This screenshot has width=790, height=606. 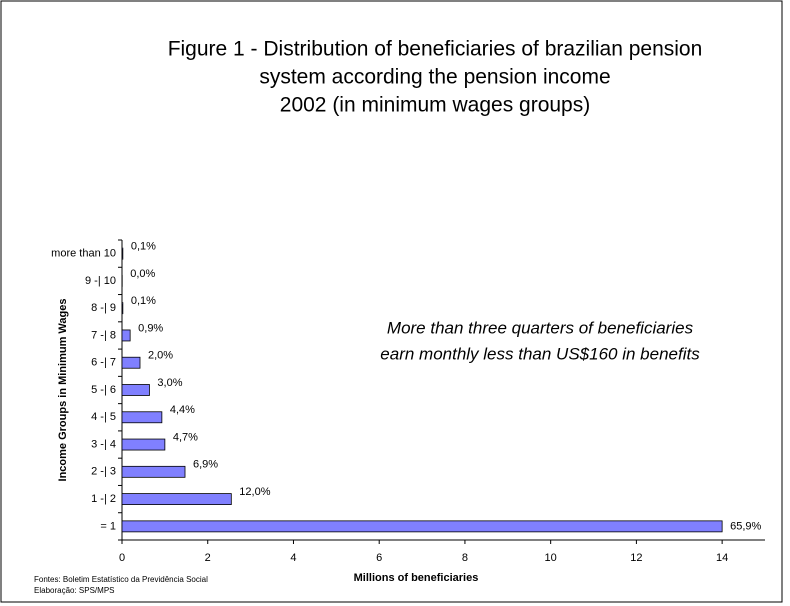 I want to click on y-tick-label: 2 -| 3, so click(x=103, y=472).